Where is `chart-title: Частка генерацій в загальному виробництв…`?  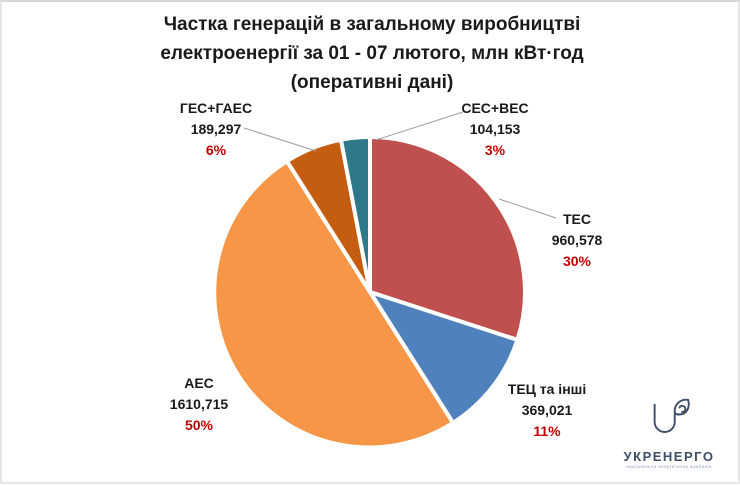 chart-title: Частка генерацій в загальному виробництв… is located at coordinates (372, 53).